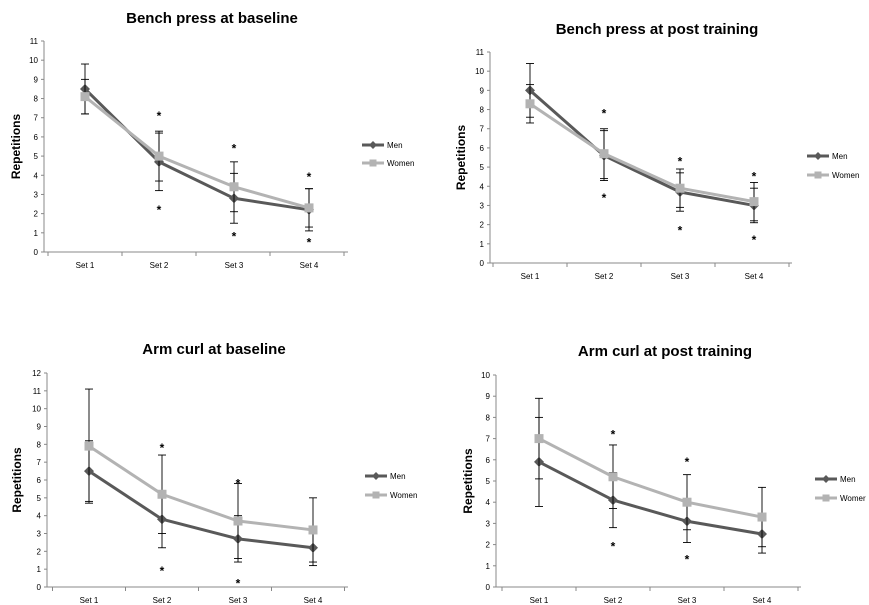 The width and height of the screenshot is (869, 605). What do you see at coordinates (36, 373) in the screenshot?
I see `y-tick-label: 12` at bounding box center [36, 373].